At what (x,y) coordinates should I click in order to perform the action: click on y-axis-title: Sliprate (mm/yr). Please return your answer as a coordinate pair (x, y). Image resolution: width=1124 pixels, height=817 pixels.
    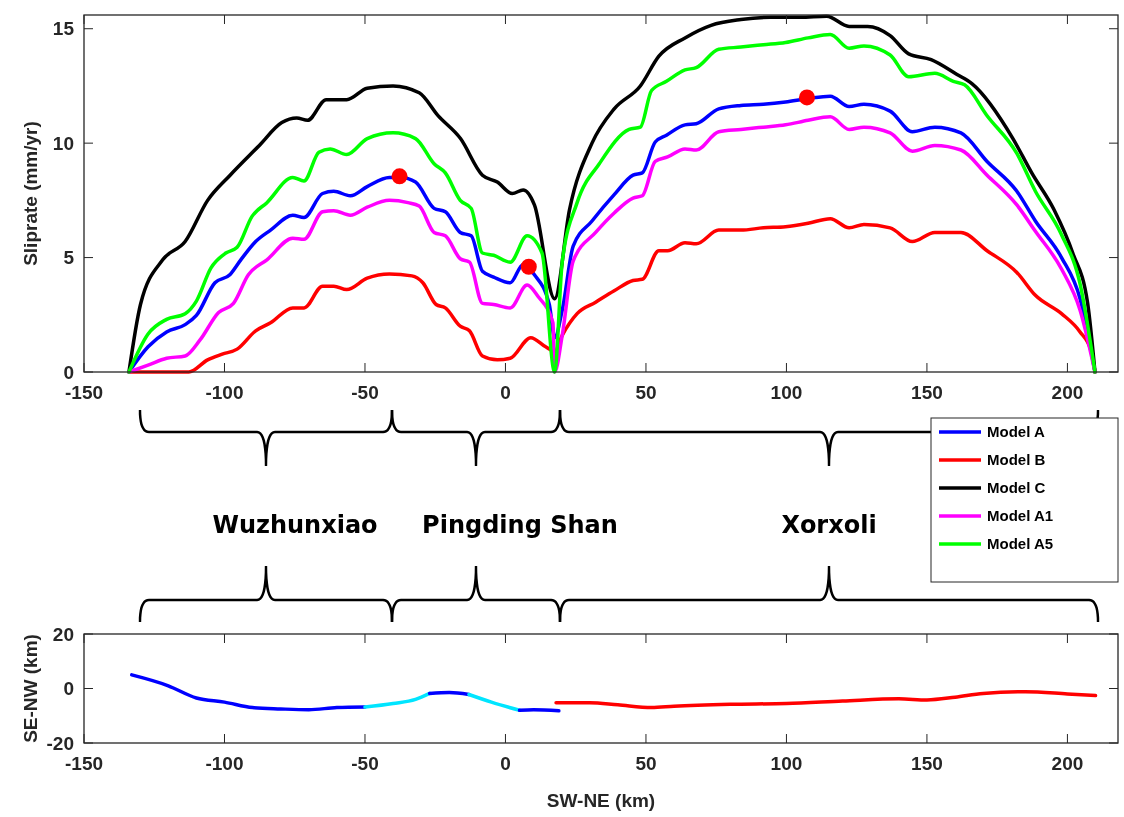
    Looking at the image, I should click on (30, 193).